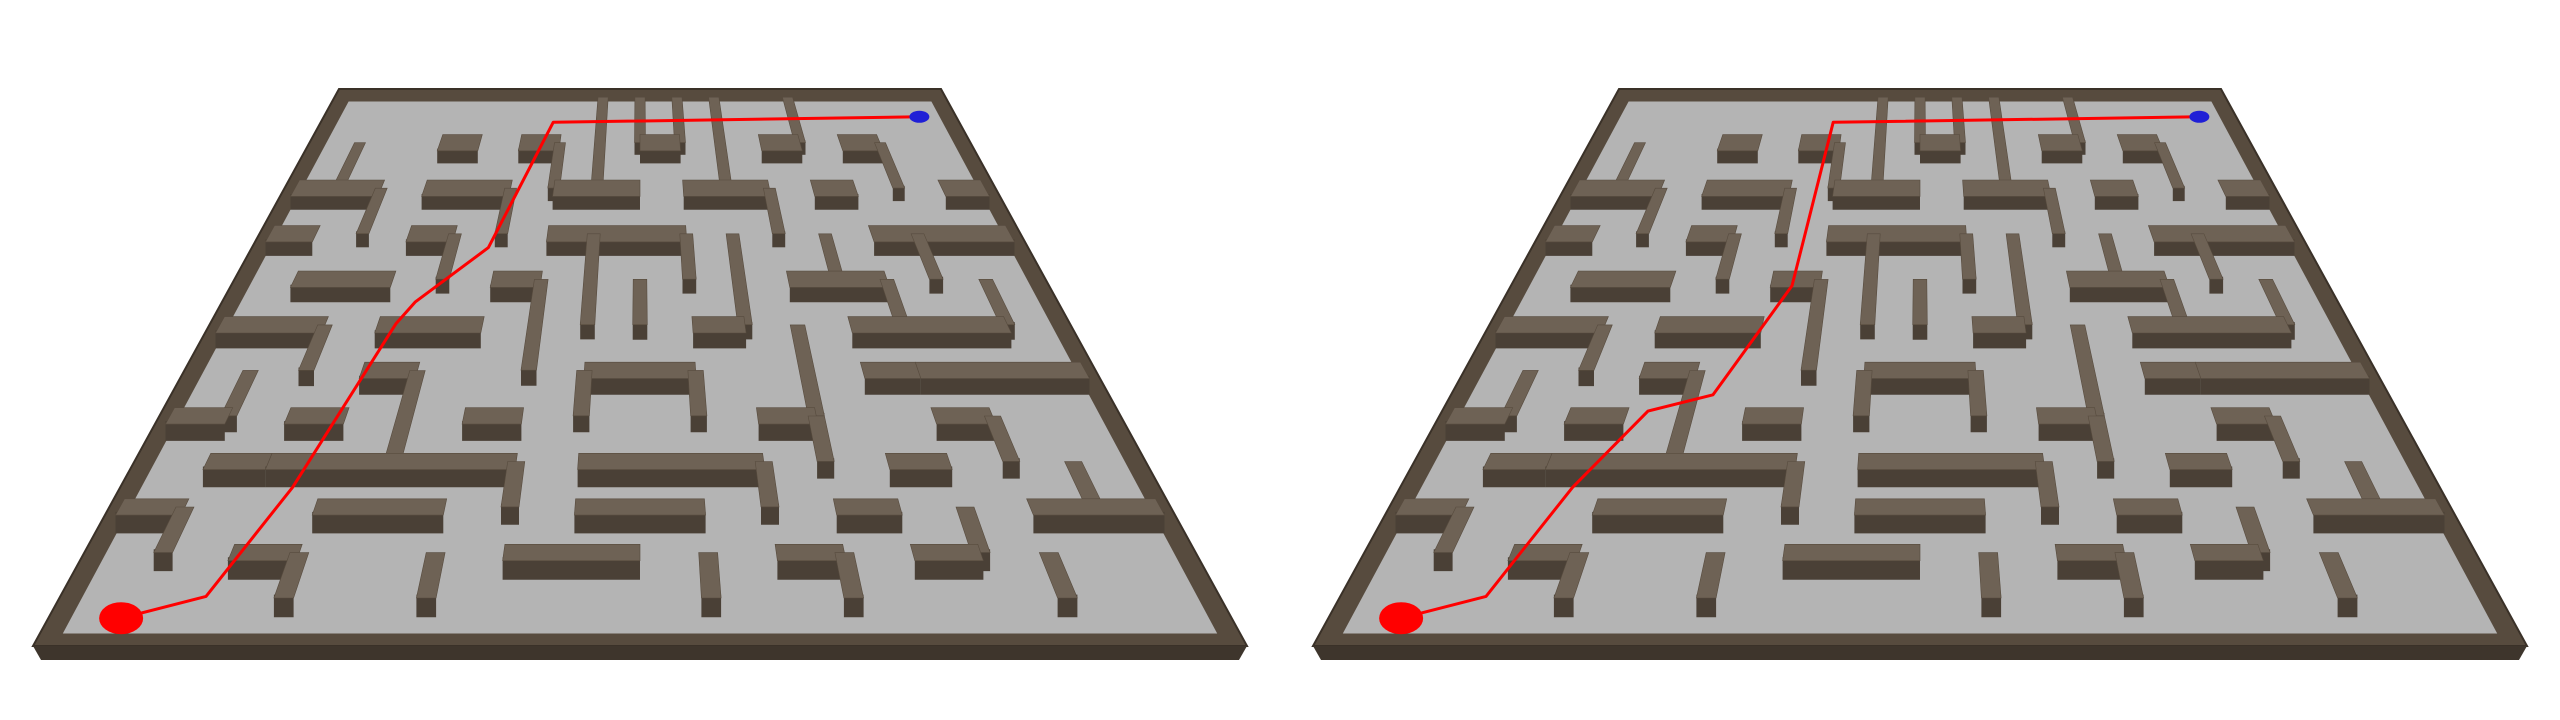  Describe the element at coordinates (1920, 653) in the screenshot. I see `maze-border-front` at that location.